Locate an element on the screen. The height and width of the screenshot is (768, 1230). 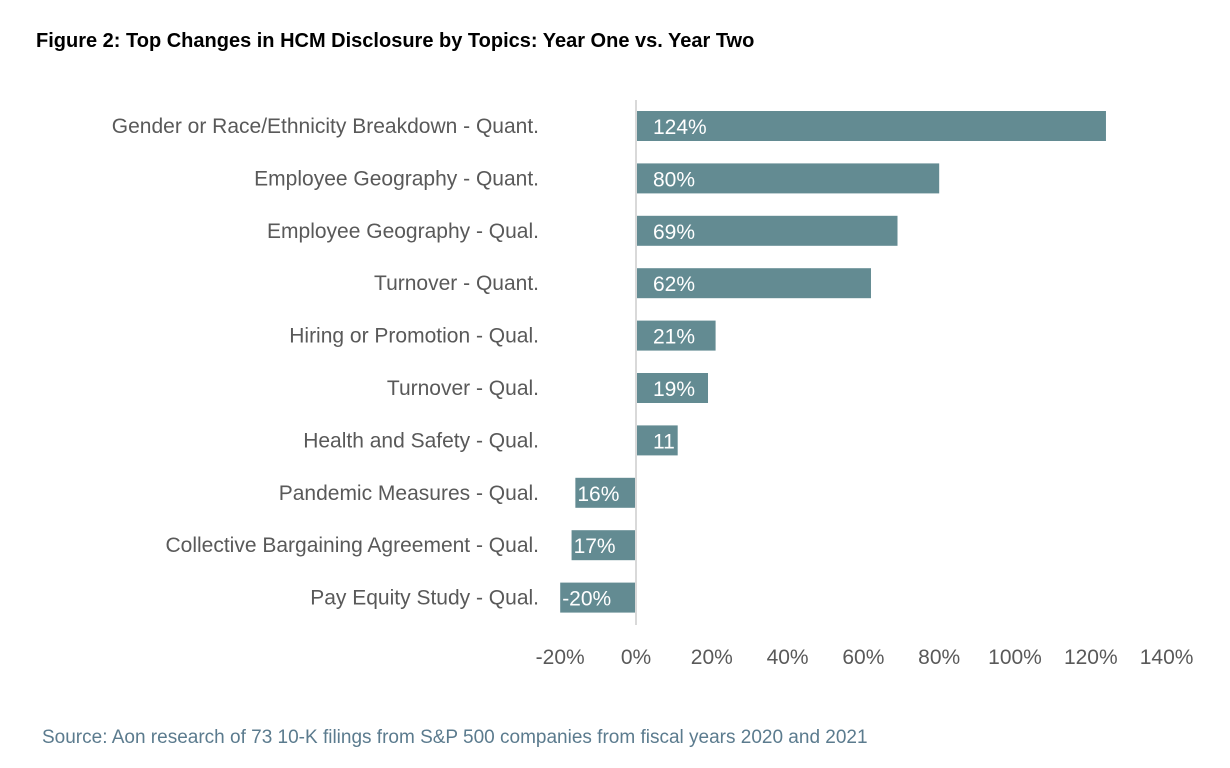
x-tick-label: 120% is located at coordinates (1091, 657).